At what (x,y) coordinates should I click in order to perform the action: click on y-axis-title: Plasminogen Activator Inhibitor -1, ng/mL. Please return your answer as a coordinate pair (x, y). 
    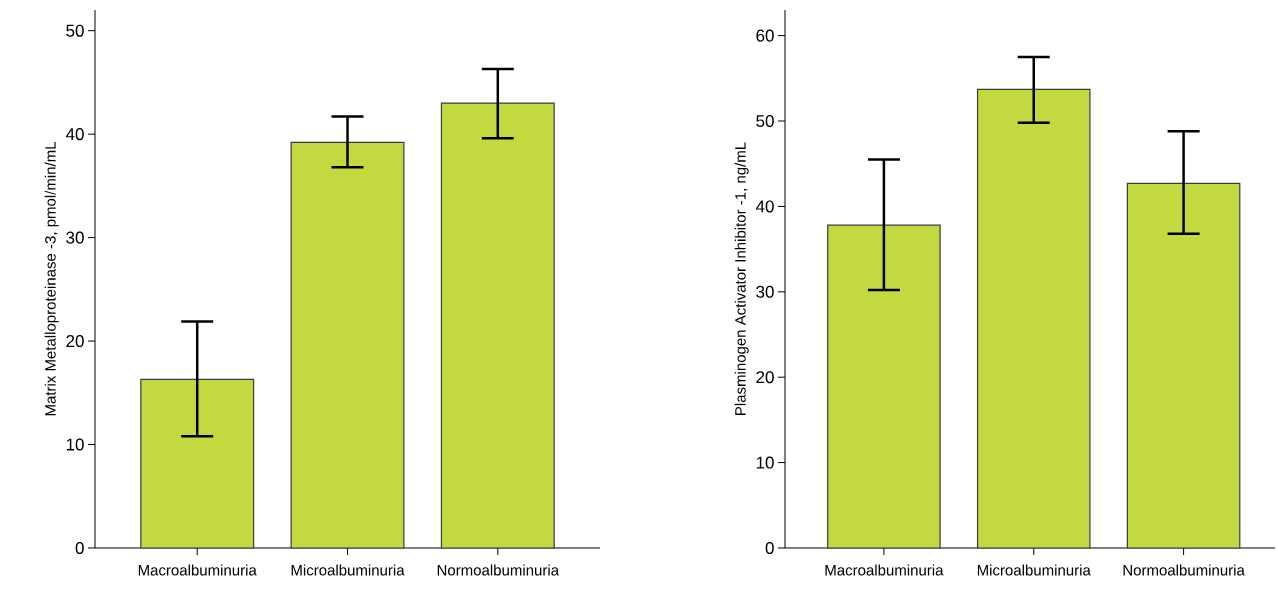
    Looking at the image, I should click on (741, 278).